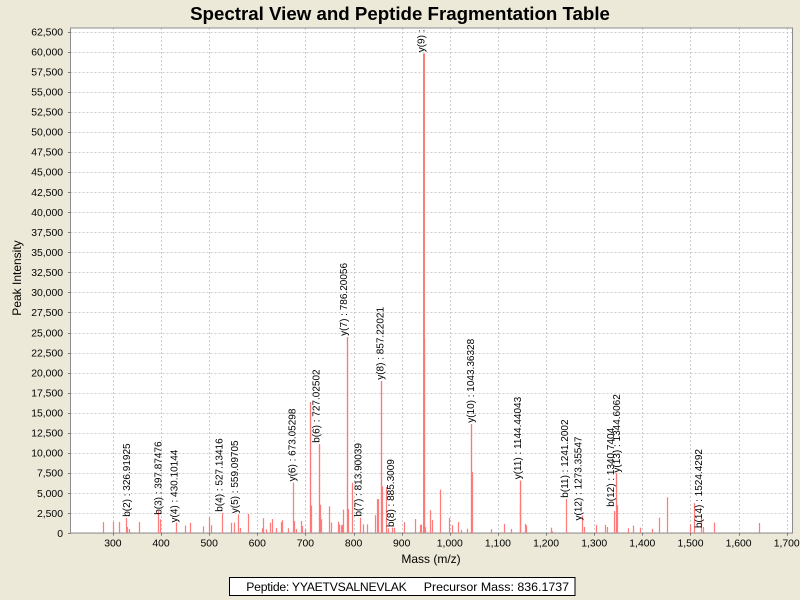  I want to click on svg-text: 50,000, so click(47, 133).